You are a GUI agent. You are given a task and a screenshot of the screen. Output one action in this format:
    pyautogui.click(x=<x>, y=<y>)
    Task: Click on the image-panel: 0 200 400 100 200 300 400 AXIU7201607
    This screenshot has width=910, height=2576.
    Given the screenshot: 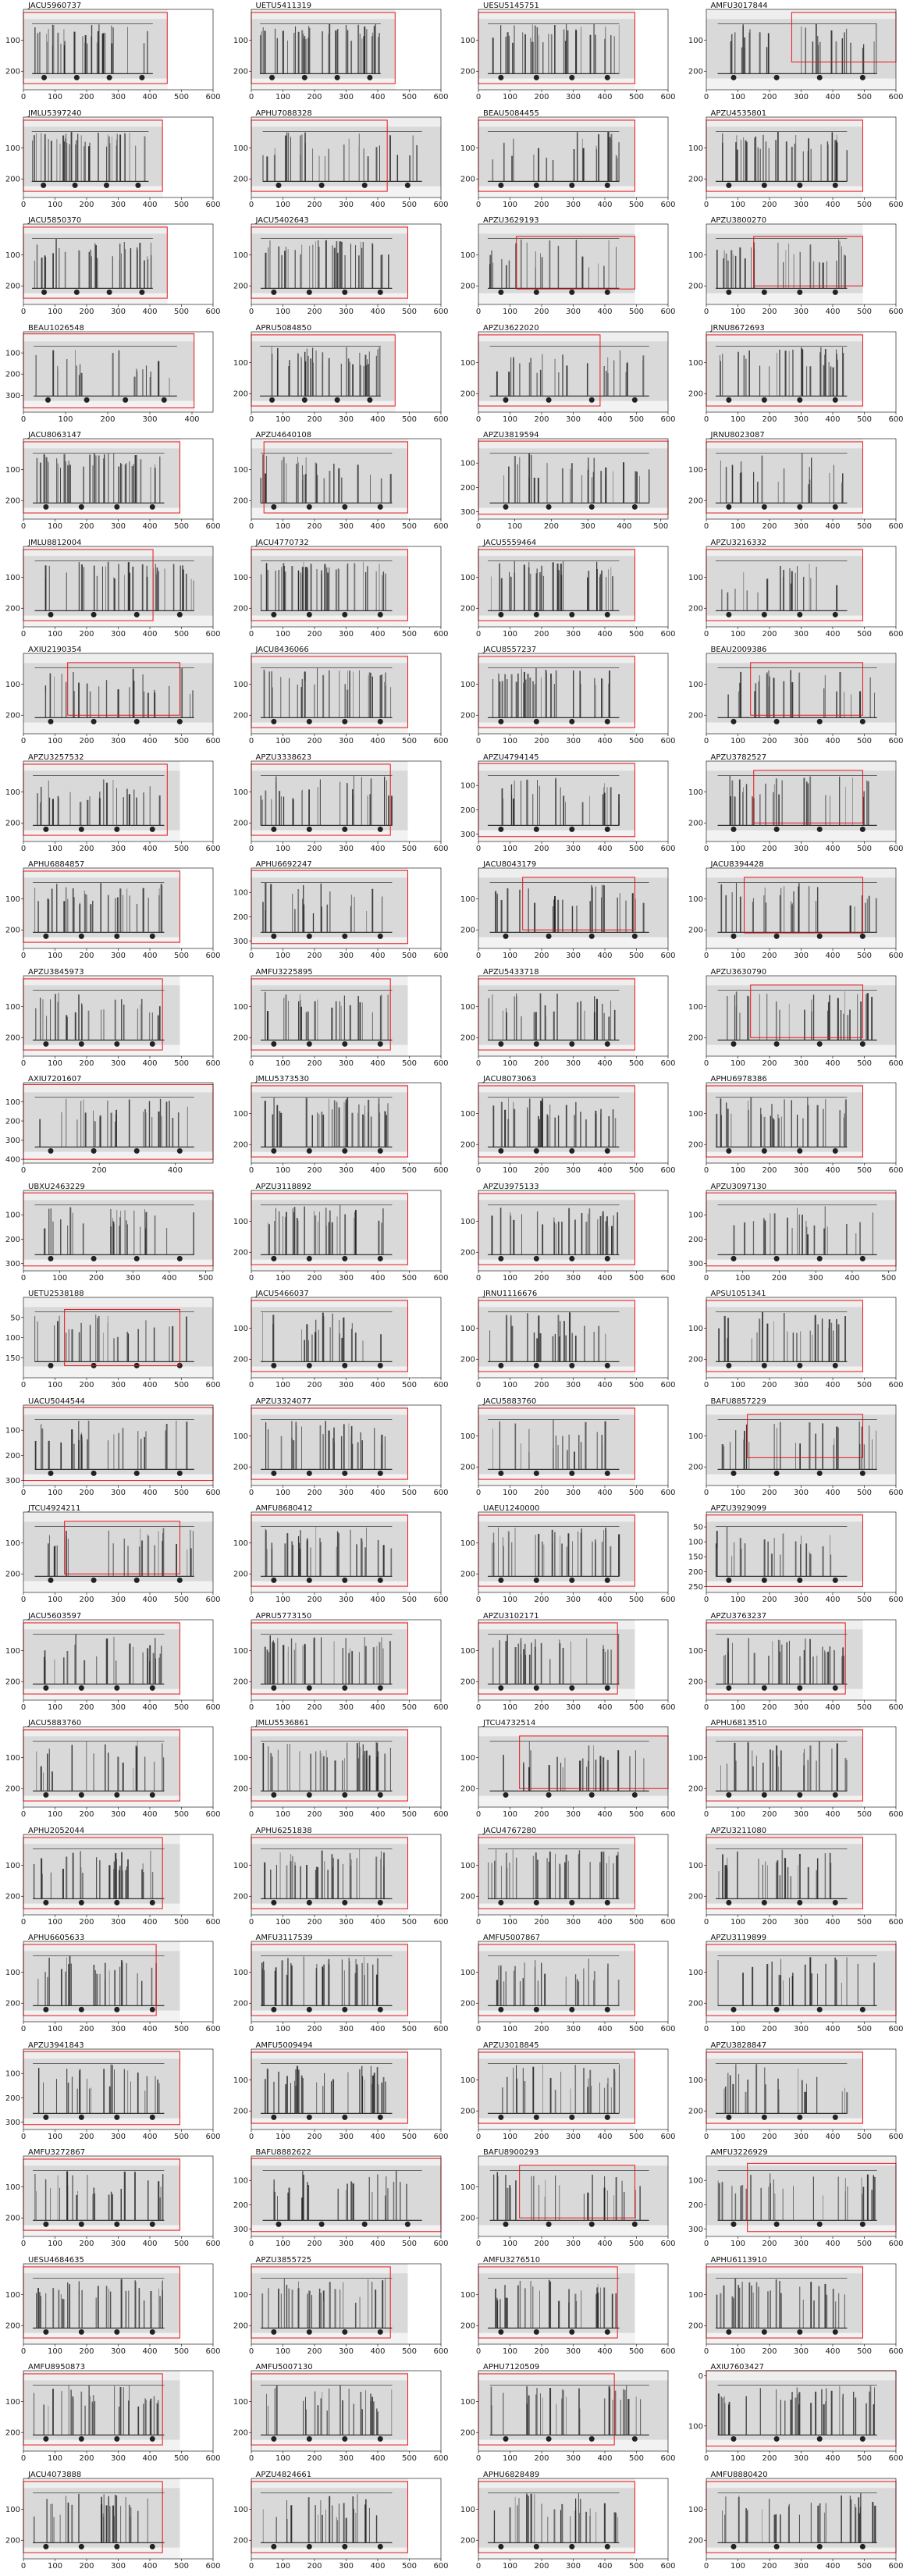 What is the action you would take?
    pyautogui.click(x=113, y=1126)
    